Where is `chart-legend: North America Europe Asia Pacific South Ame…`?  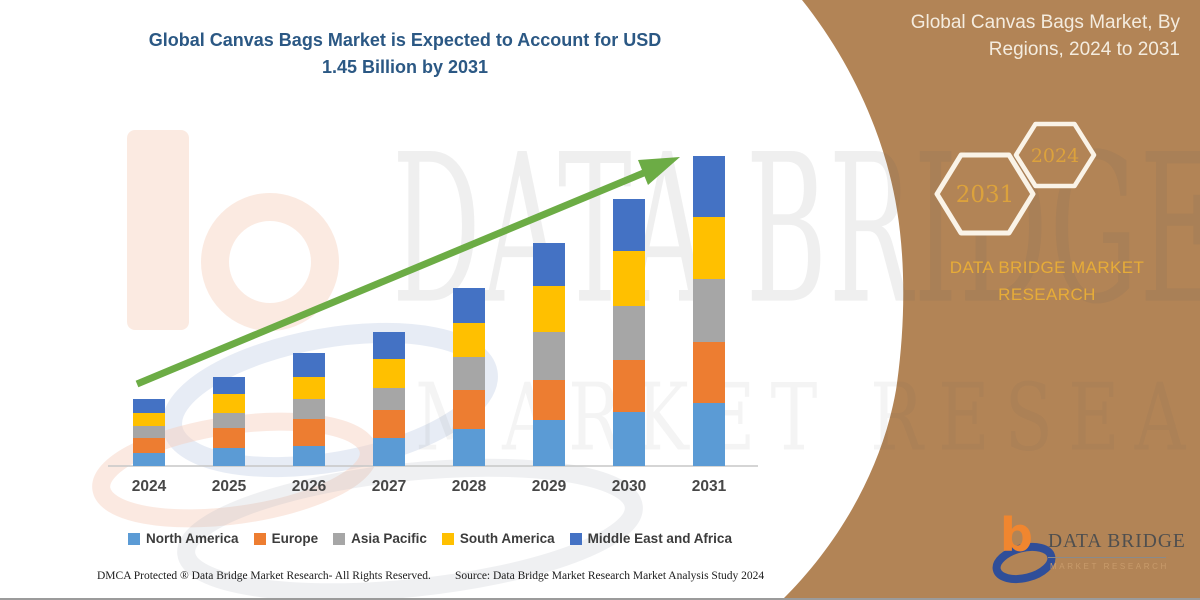
chart-legend: North America Europe Asia Pacific South Ame… is located at coordinates (430, 538).